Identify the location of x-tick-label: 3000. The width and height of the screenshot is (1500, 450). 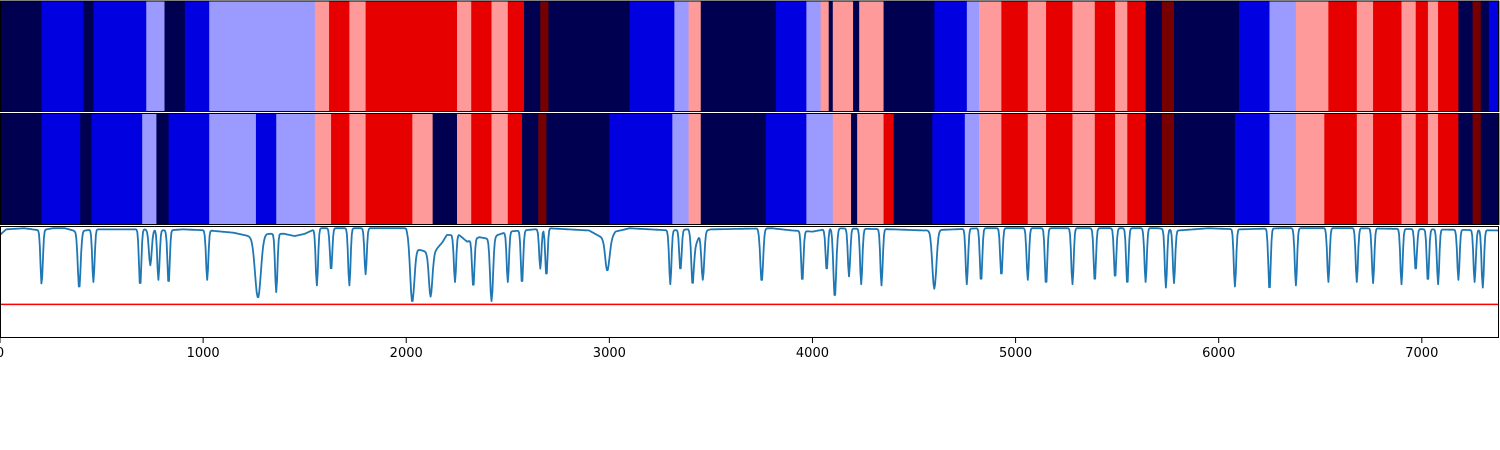
(609, 353).